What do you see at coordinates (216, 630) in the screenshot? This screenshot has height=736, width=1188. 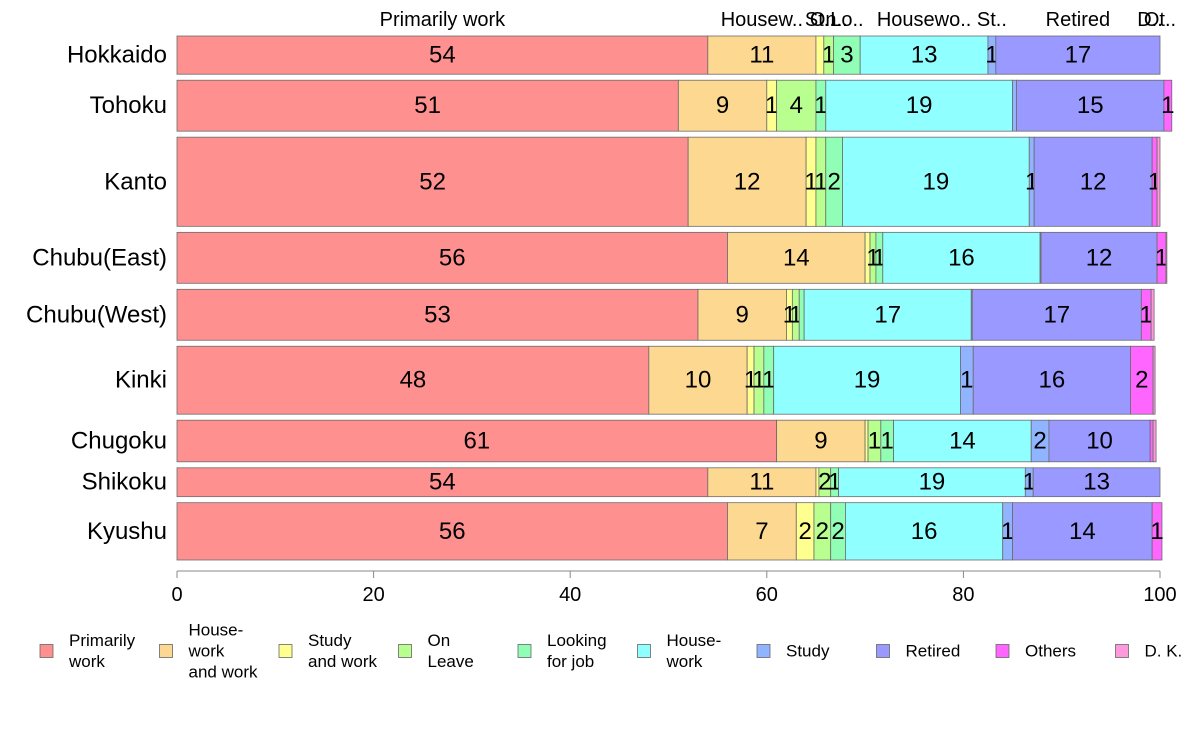 I see `legend-label: House-` at bounding box center [216, 630].